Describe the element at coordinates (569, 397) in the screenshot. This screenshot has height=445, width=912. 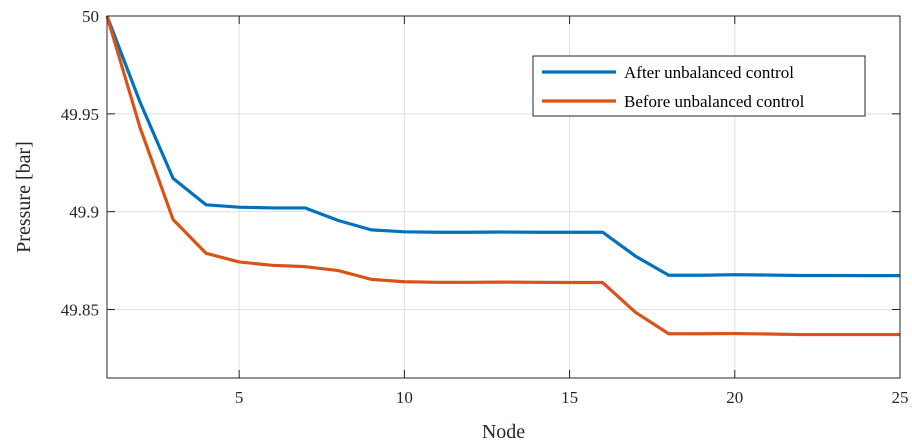
I see `x-tick-label: 15` at that location.